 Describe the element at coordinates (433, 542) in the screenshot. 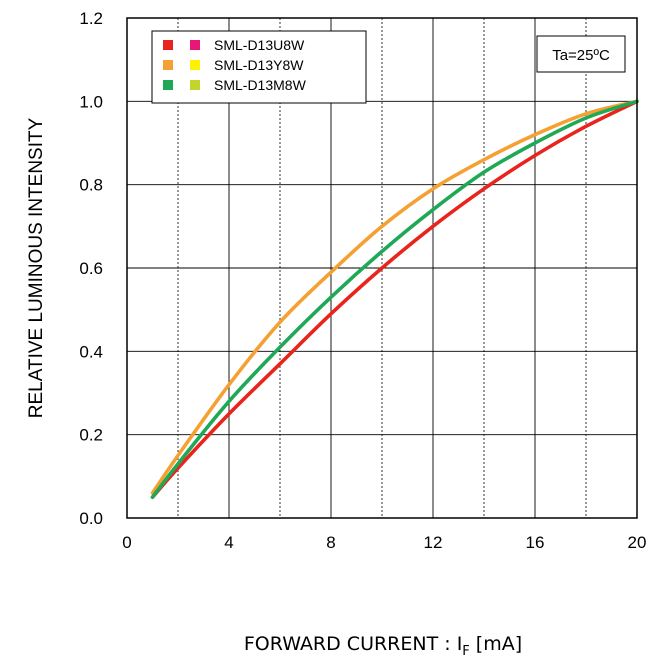

I see `x-tick-label: 12` at that location.